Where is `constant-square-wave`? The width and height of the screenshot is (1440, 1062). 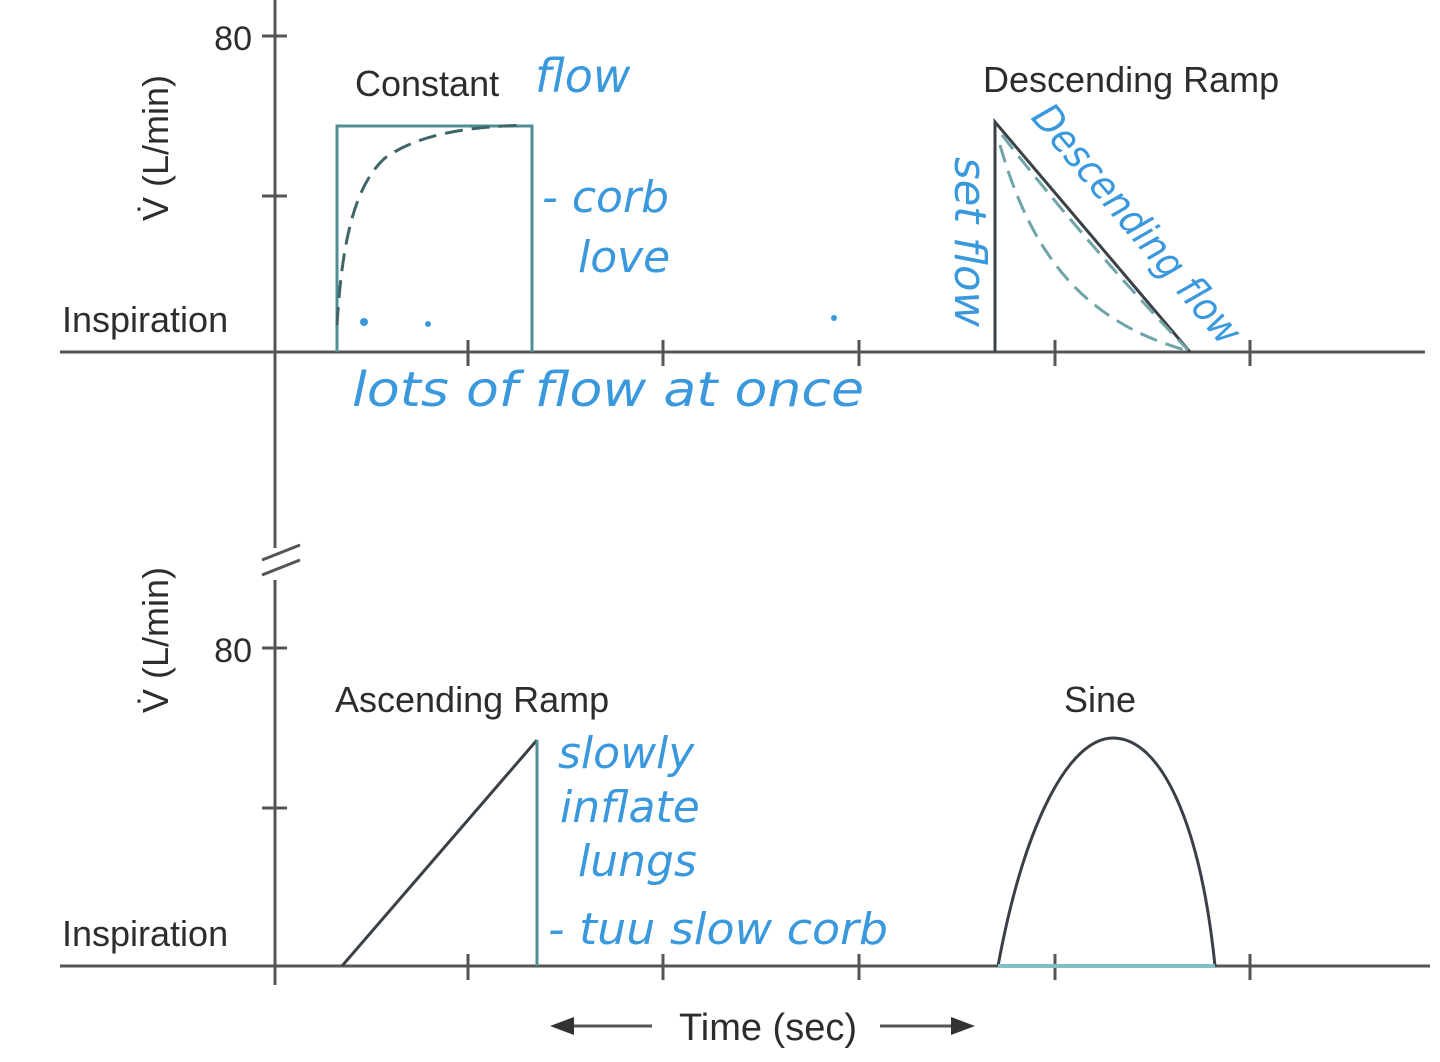 constant-square-wave is located at coordinates (434, 238).